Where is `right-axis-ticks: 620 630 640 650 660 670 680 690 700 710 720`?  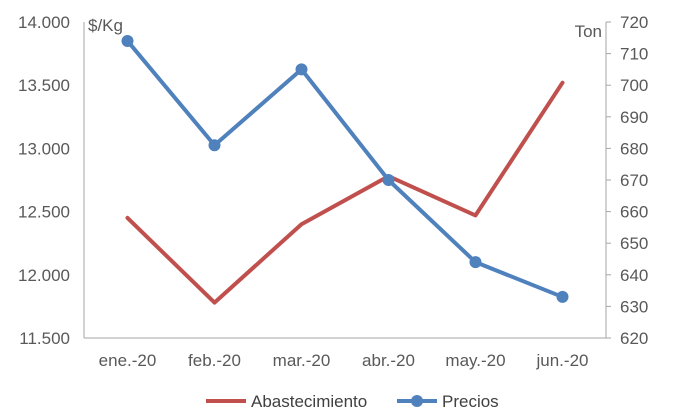 right-axis-ticks: 620 630 640 650 660 670 680 690 700 710 720 is located at coordinates (627, 180).